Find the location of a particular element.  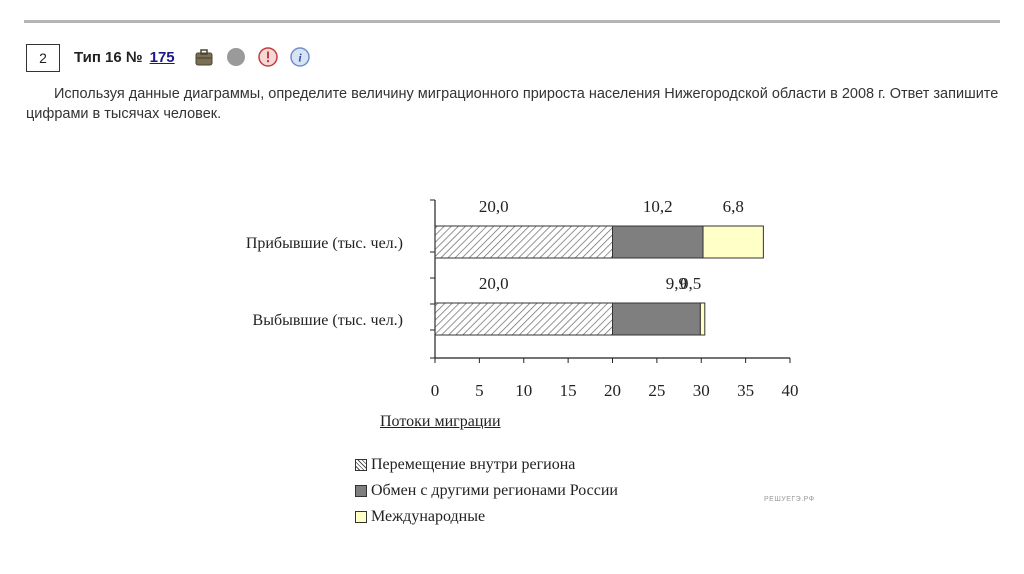

data-label: 9,9 is located at coordinates (676, 283).